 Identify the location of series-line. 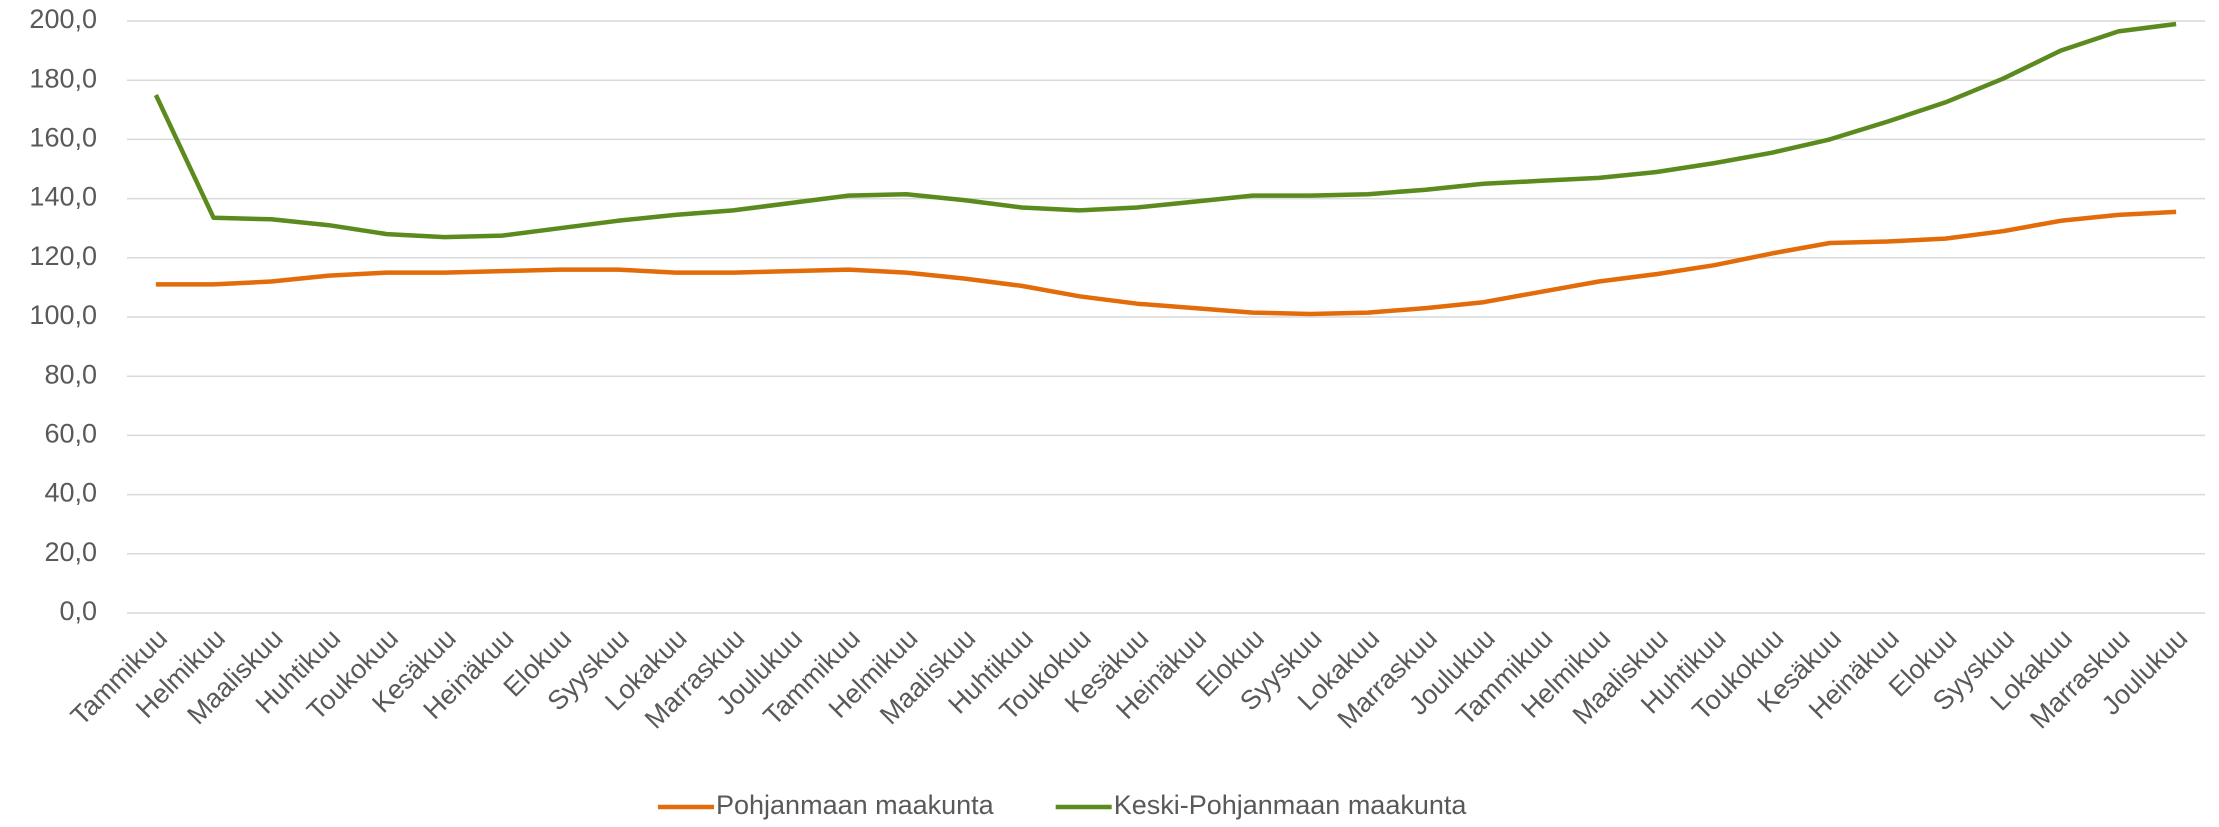
(1166, 263).